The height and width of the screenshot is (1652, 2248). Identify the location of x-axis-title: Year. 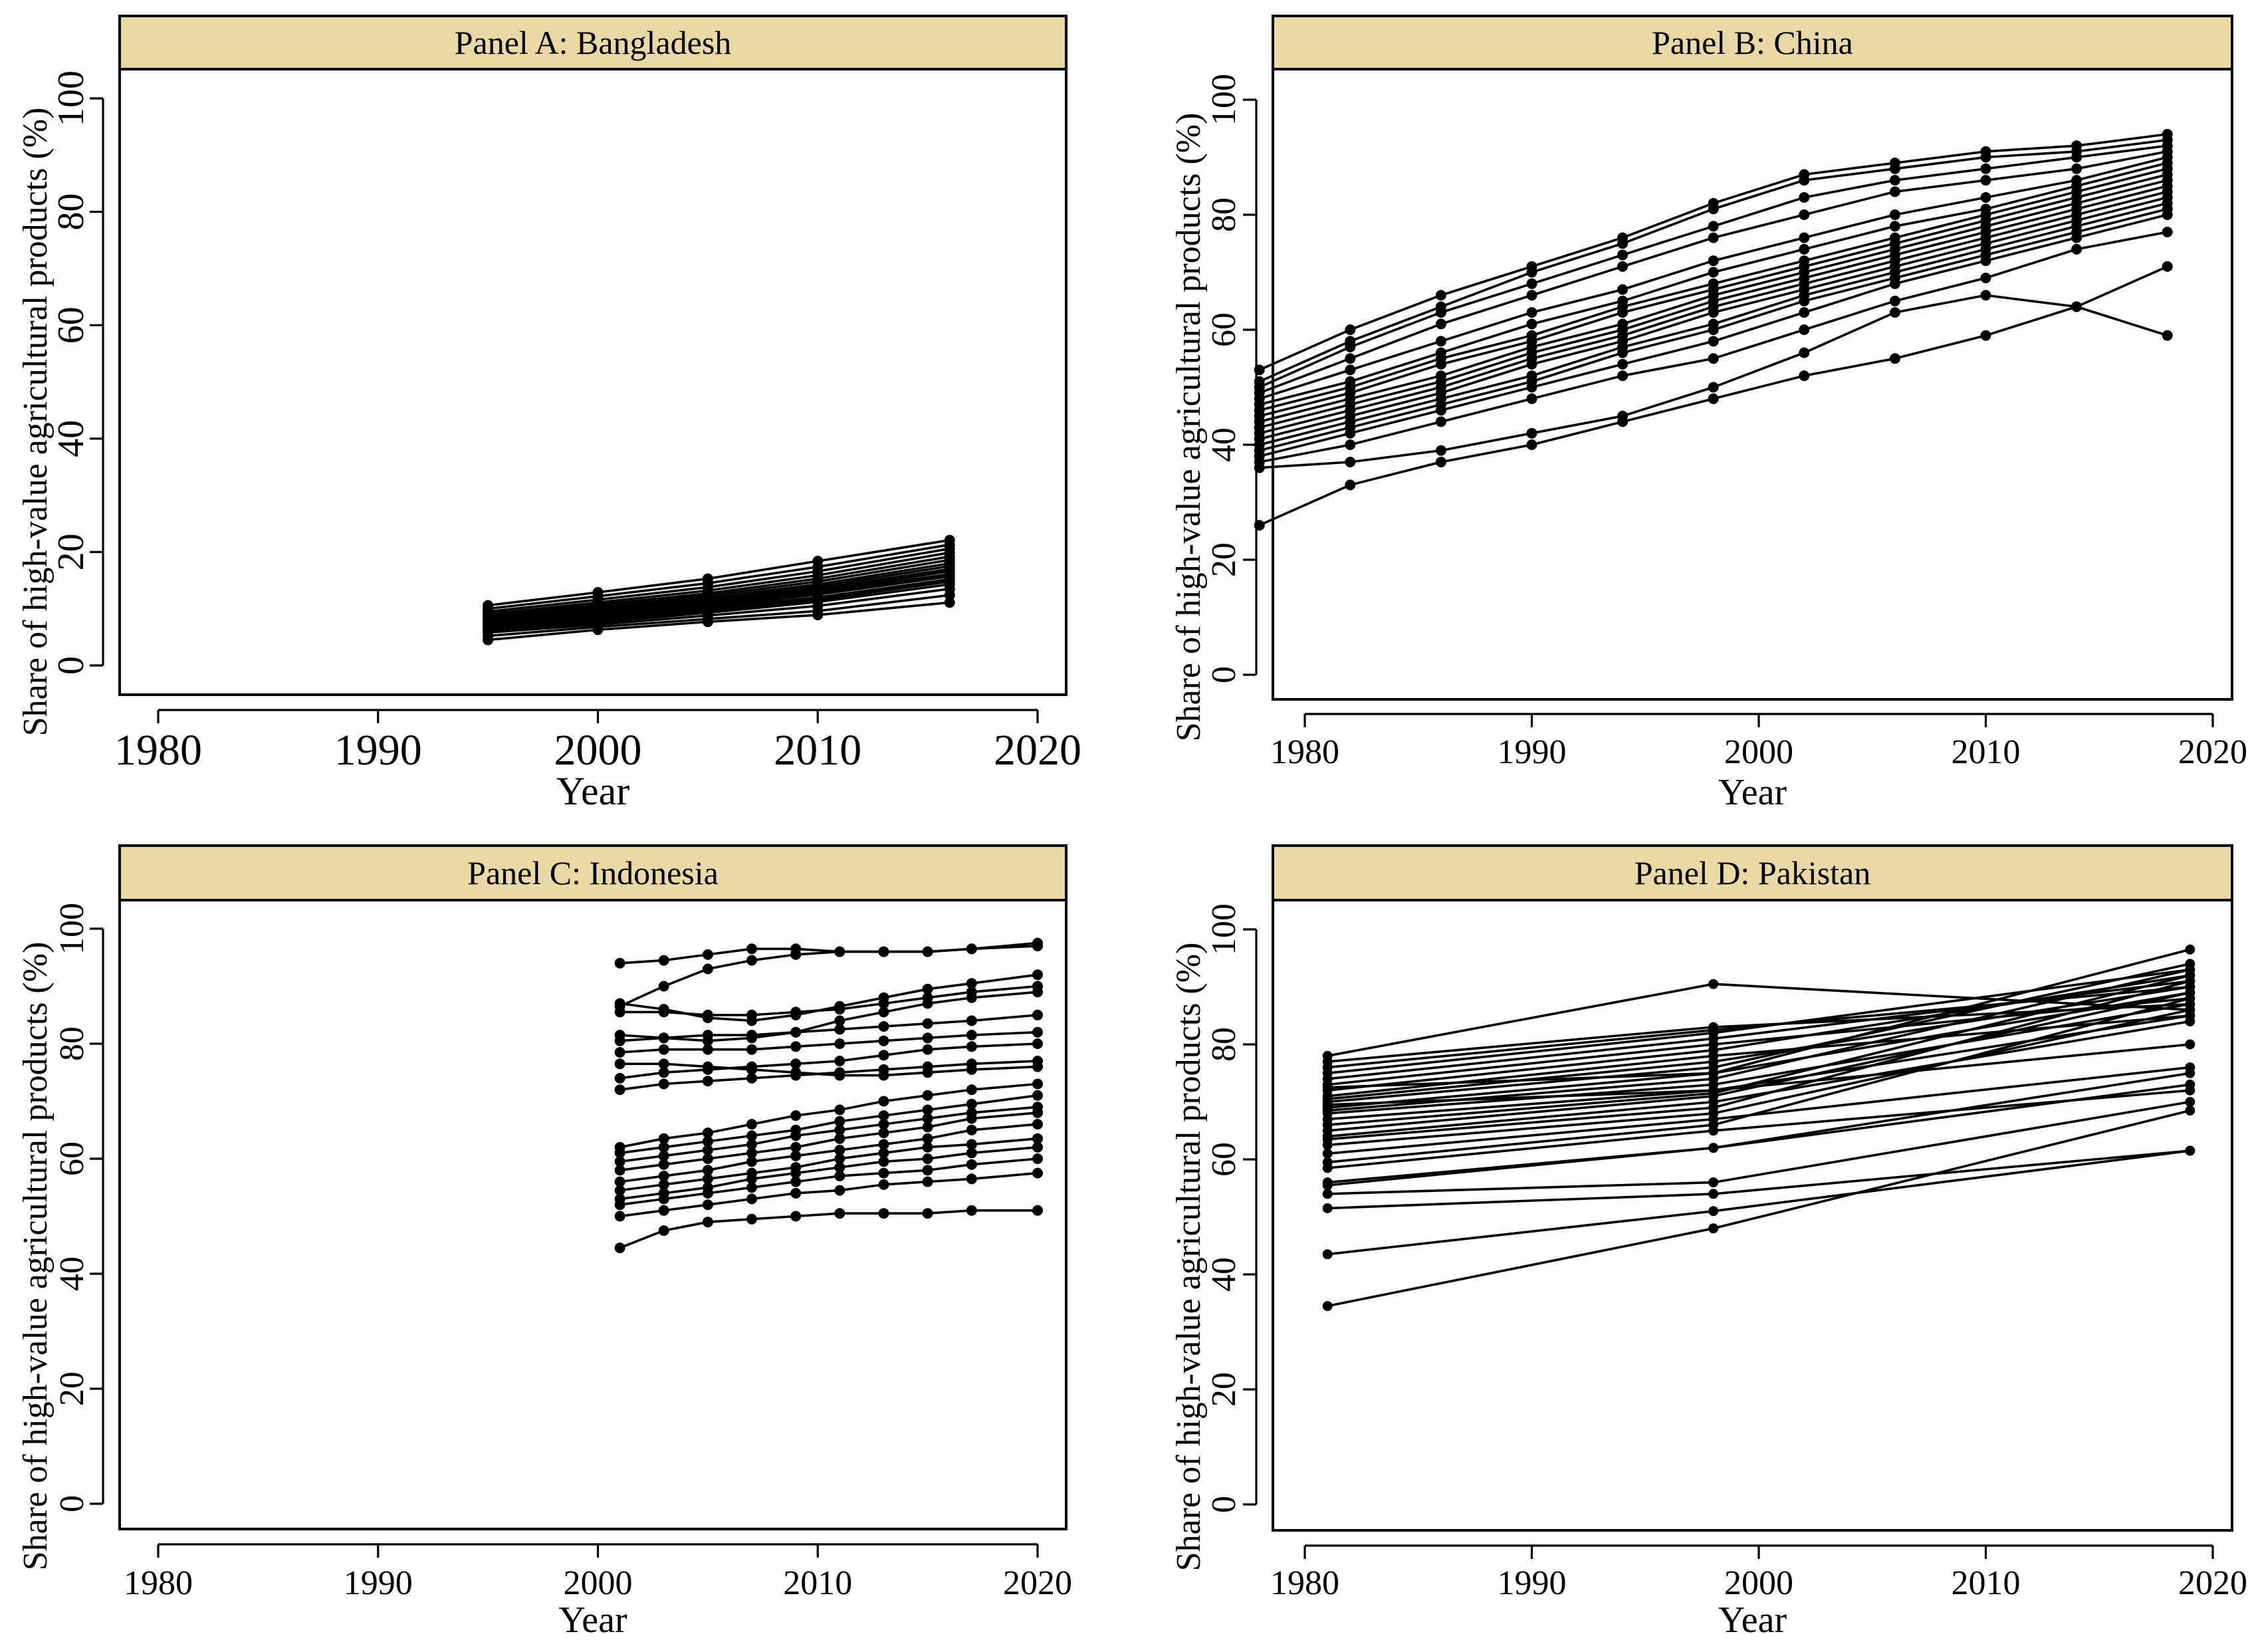
(1753, 1620).